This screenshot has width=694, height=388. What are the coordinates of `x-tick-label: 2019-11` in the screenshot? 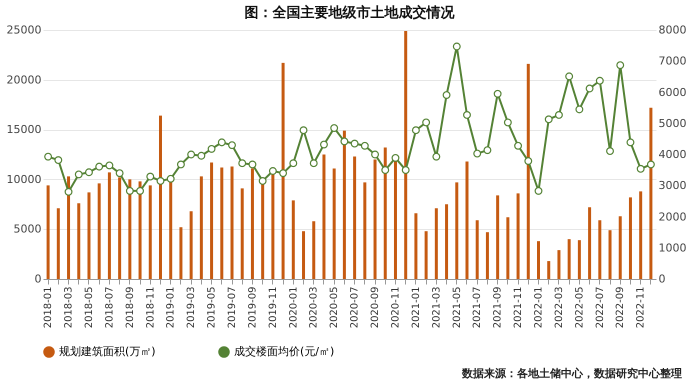 It's located at (273, 307).